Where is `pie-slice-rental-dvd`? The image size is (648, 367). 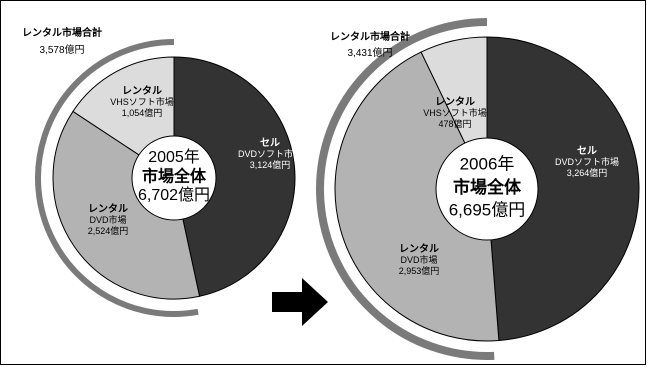 pie-slice-rental-dvd is located at coordinates (126, 205).